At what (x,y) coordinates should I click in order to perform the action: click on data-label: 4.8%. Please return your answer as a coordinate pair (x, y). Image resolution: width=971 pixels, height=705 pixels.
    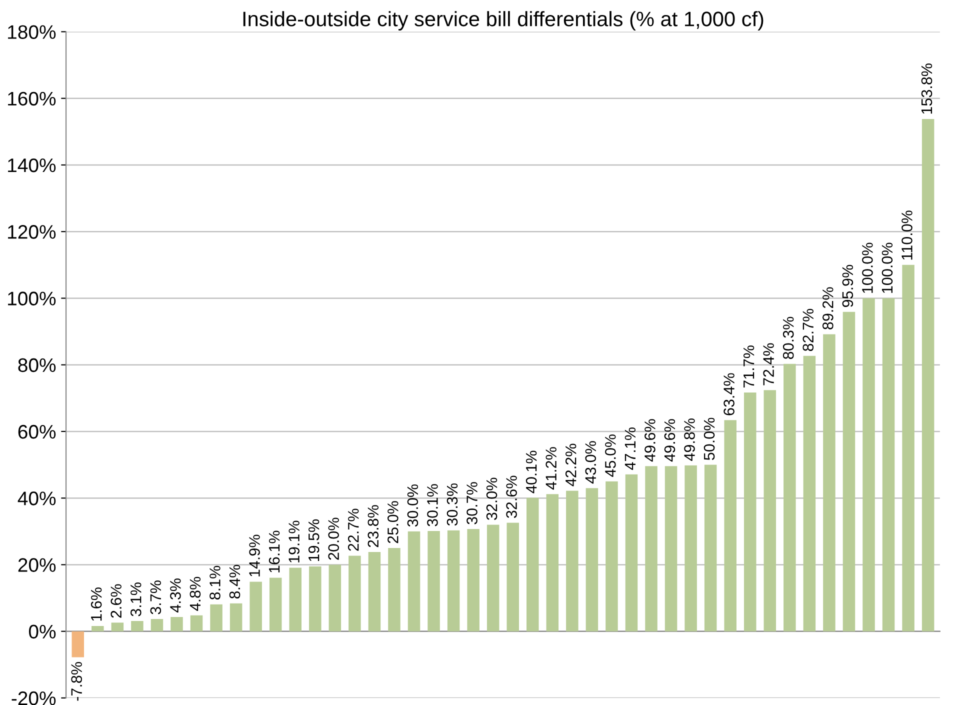
    Looking at the image, I should click on (195, 593).